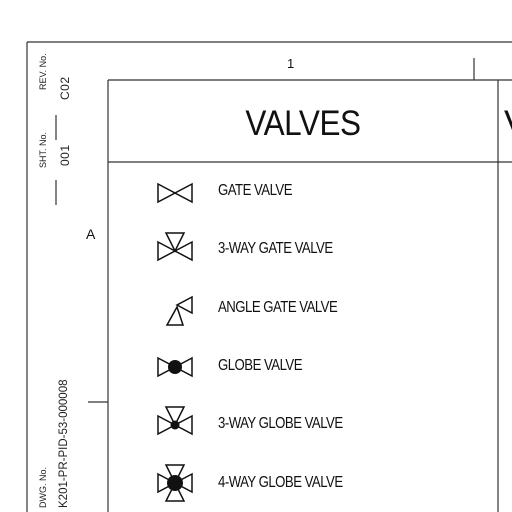 This screenshot has width=512, height=512. Describe the element at coordinates (175, 367) in the screenshot. I see `globe-valve-icon` at that location.